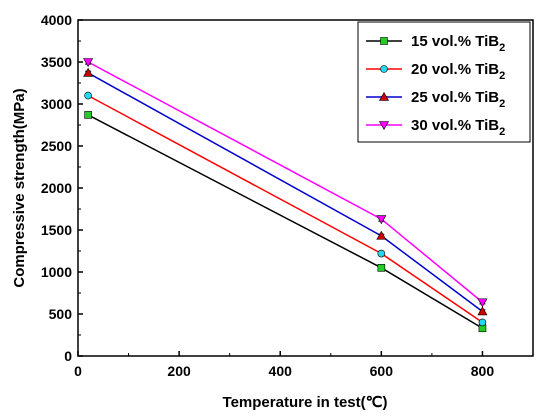 This screenshot has width=550, height=418. I want to click on y-axis-ticks: 0 500 1000 1500 2000 2500 3000 3500 4000, so click(62, 188).